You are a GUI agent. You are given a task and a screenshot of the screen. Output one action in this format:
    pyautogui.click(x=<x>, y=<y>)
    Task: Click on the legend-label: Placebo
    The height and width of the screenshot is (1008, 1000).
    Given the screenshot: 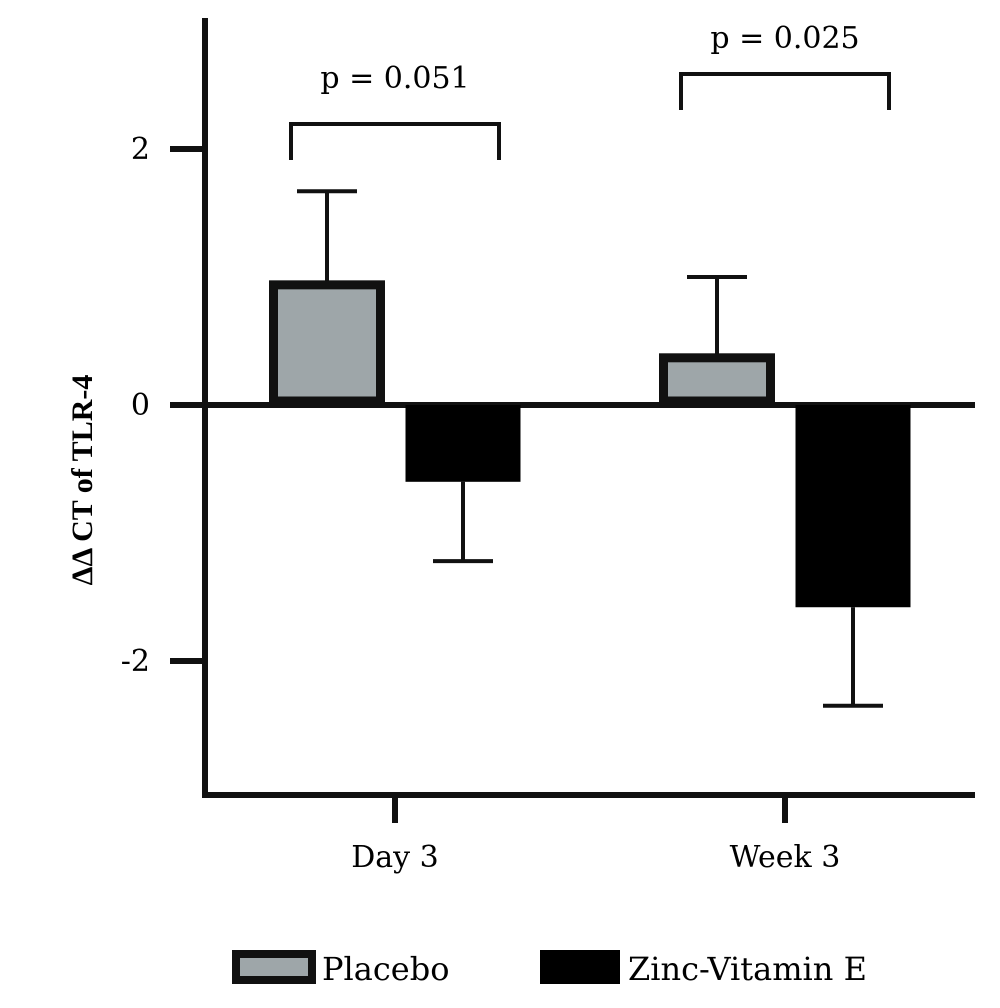 What is the action you would take?
    pyautogui.click(x=385, y=969)
    